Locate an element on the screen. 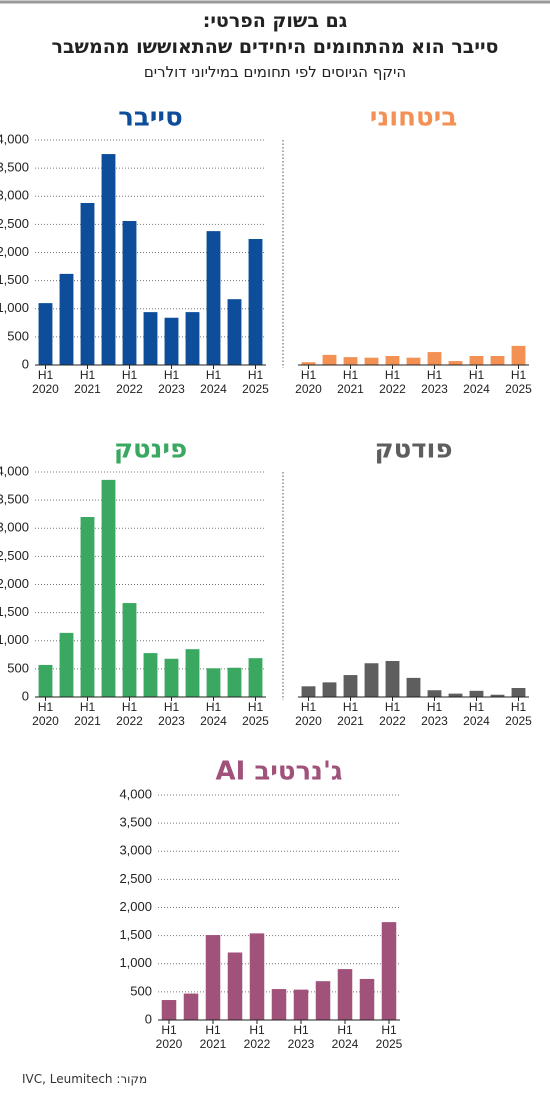 Image resolution: width=550 pixels, height=1095 pixels. chart-title: סייבר is located at coordinates (150, 118).